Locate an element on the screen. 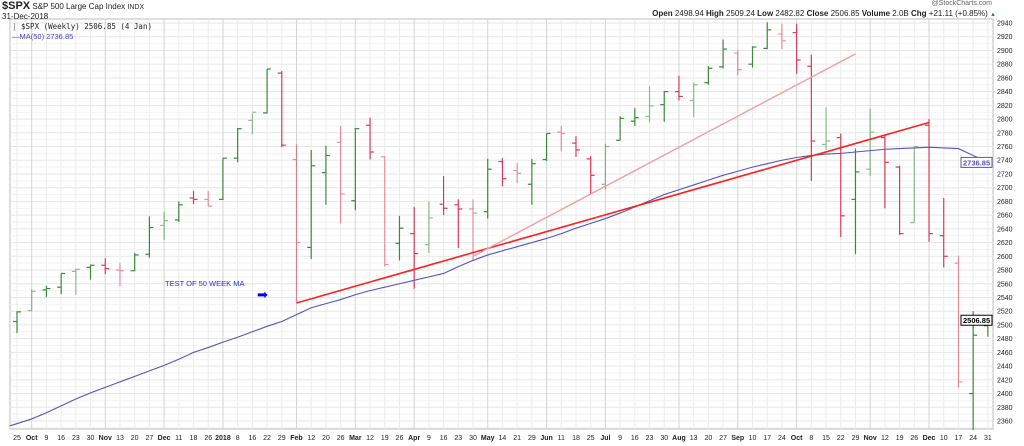 The image size is (1024, 446). x-tick-label: 27 is located at coordinates (723, 438).